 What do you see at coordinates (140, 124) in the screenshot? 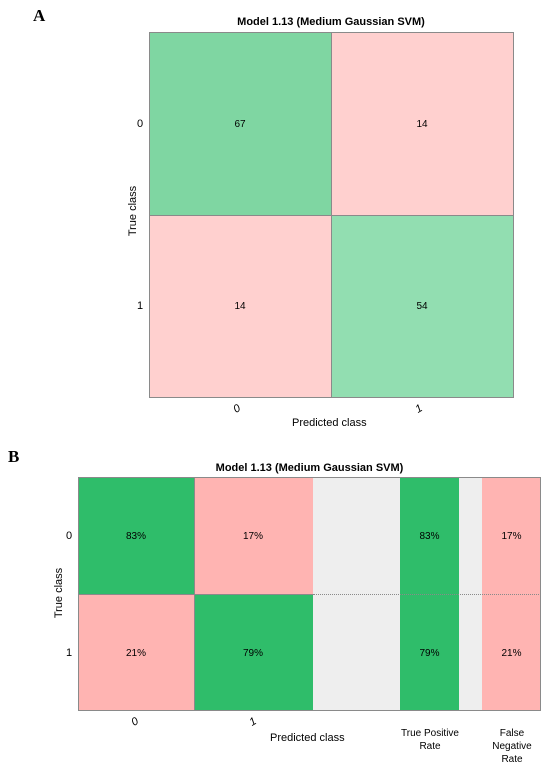
I see `panel-a-row-tick-0: 0` at bounding box center [140, 124].